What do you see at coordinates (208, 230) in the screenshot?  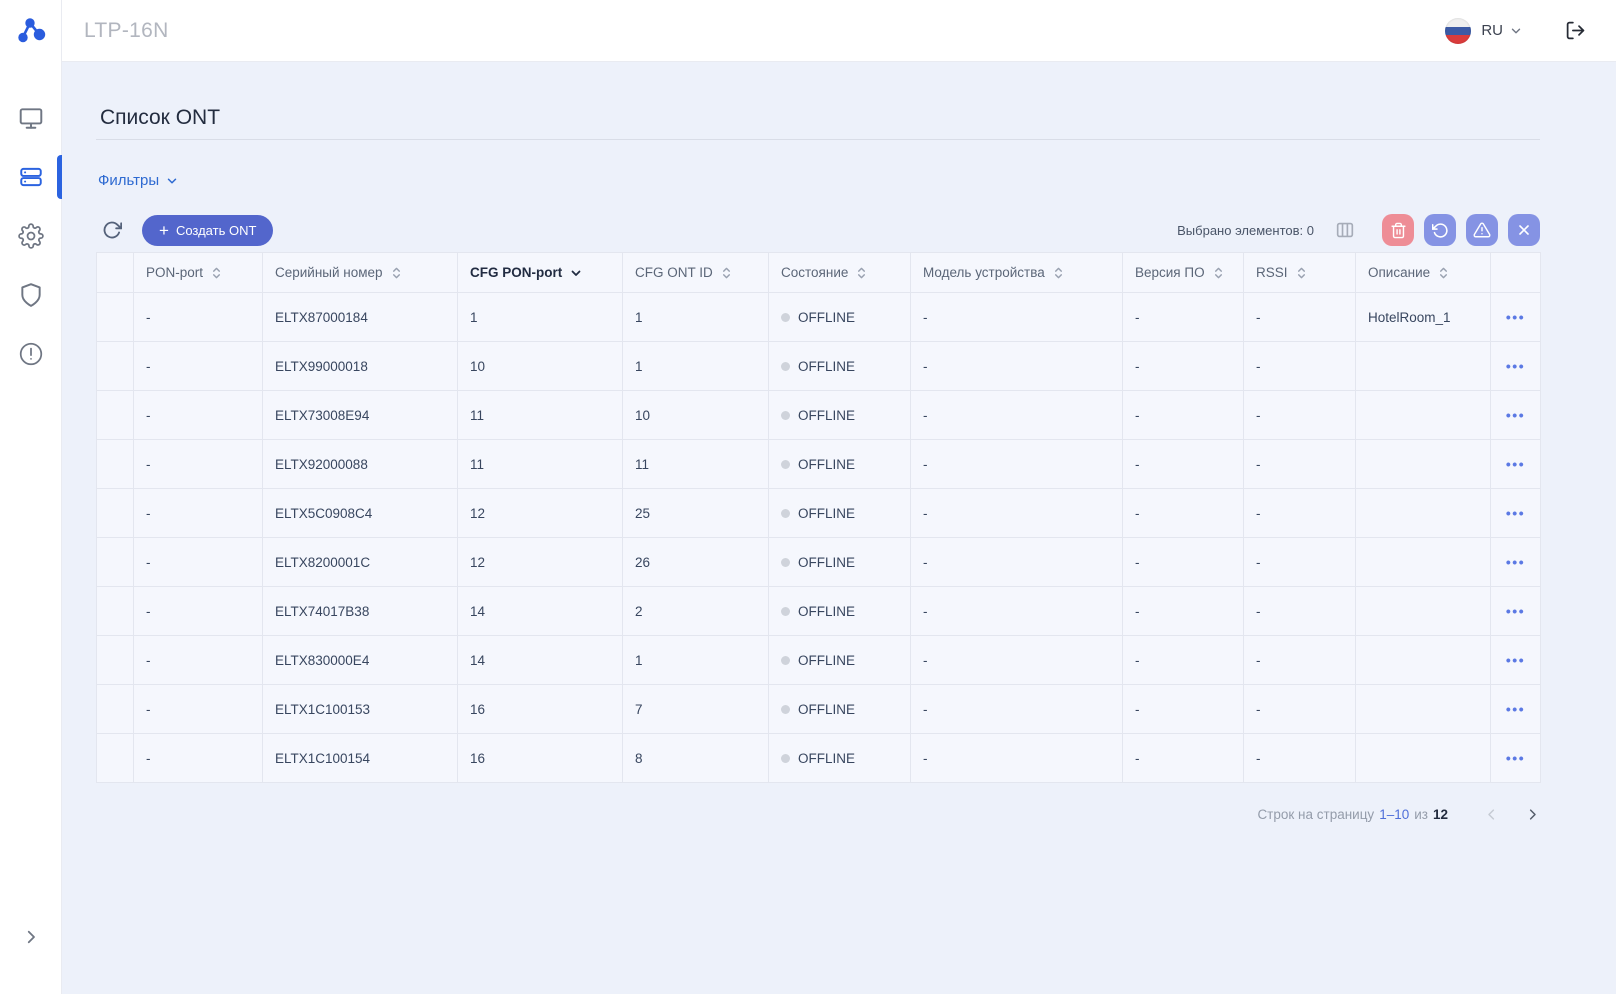 I see `create-ont-button: + Создать ONT` at bounding box center [208, 230].